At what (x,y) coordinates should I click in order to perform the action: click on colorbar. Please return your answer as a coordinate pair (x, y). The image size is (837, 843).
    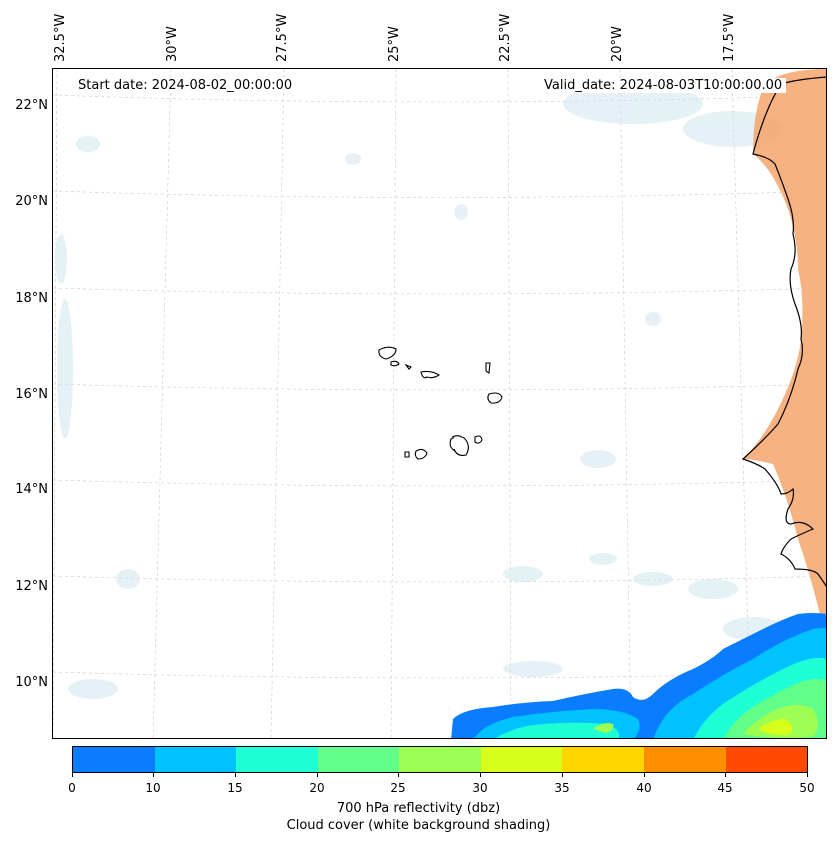
    Looking at the image, I should click on (440, 759).